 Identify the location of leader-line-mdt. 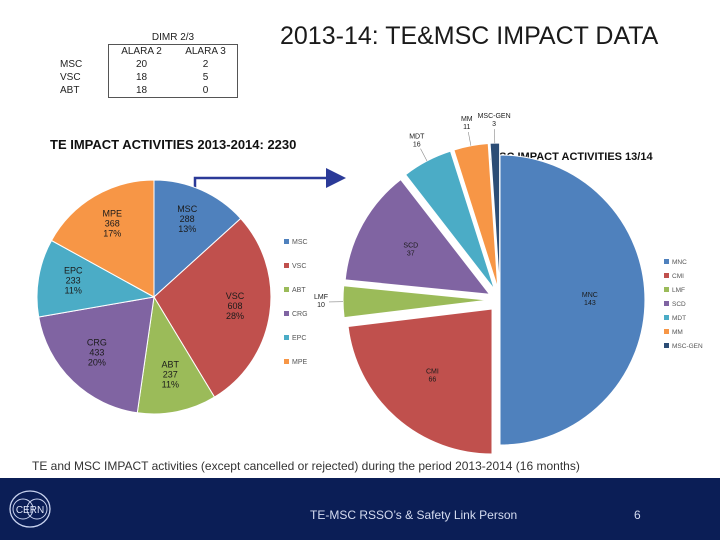
(424, 155).